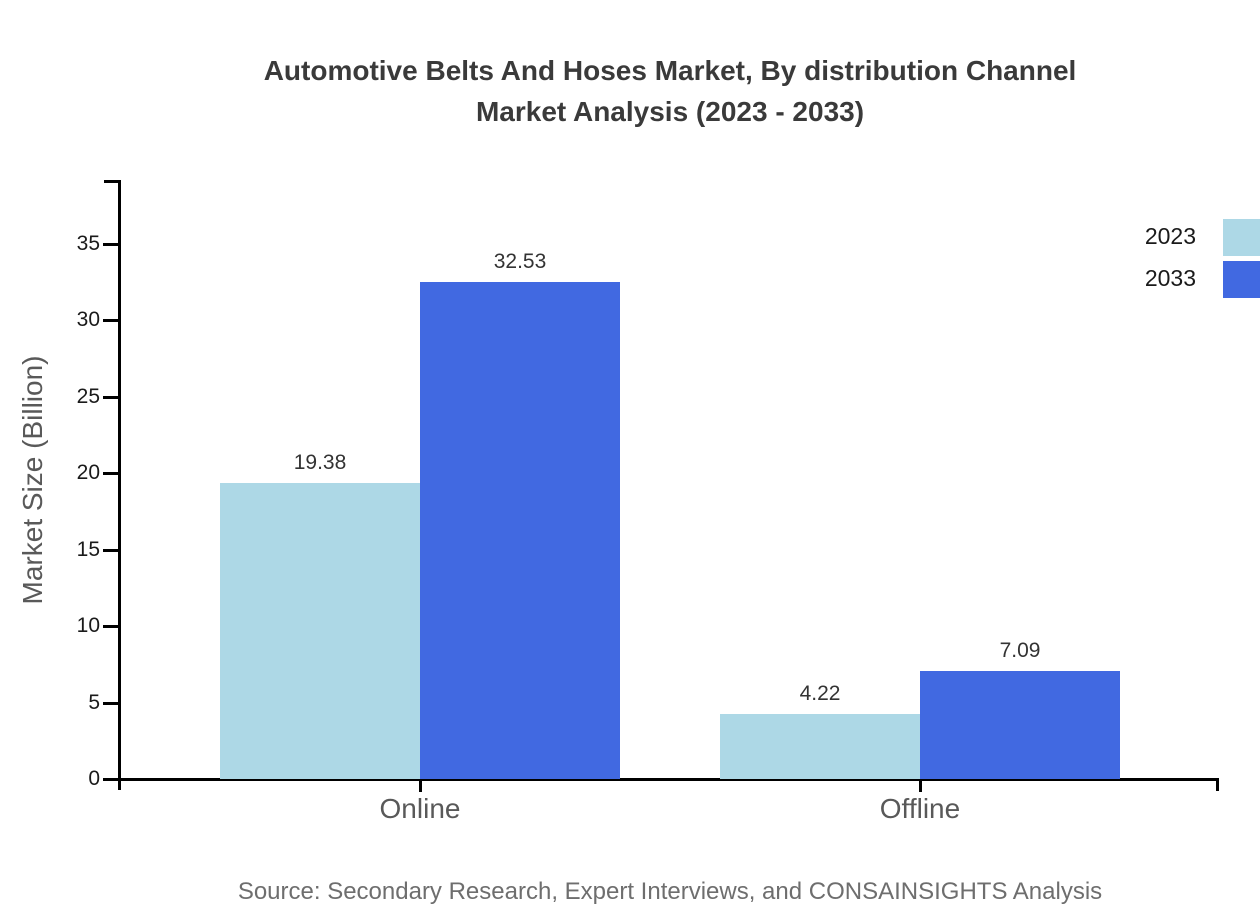  What do you see at coordinates (520, 261) in the screenshot?
I see `bar-value-label: 32.53` at bounding box center [520, 261].